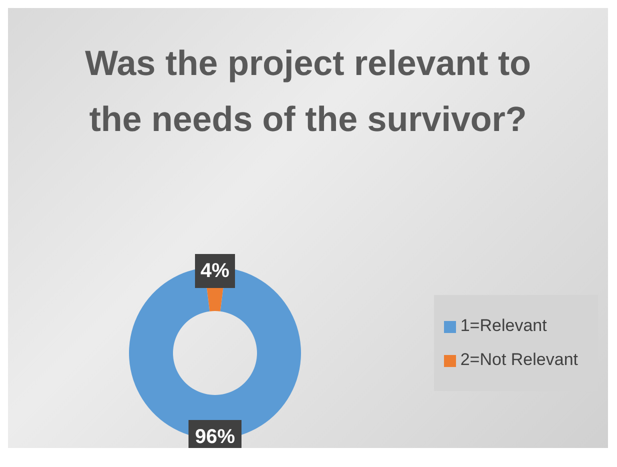 The width and height of the screenshot is (617, 467). Describe the element at coordinates (519, 359) in the screenshot. I see `legend-label: 2=Not Relevant` at that location.